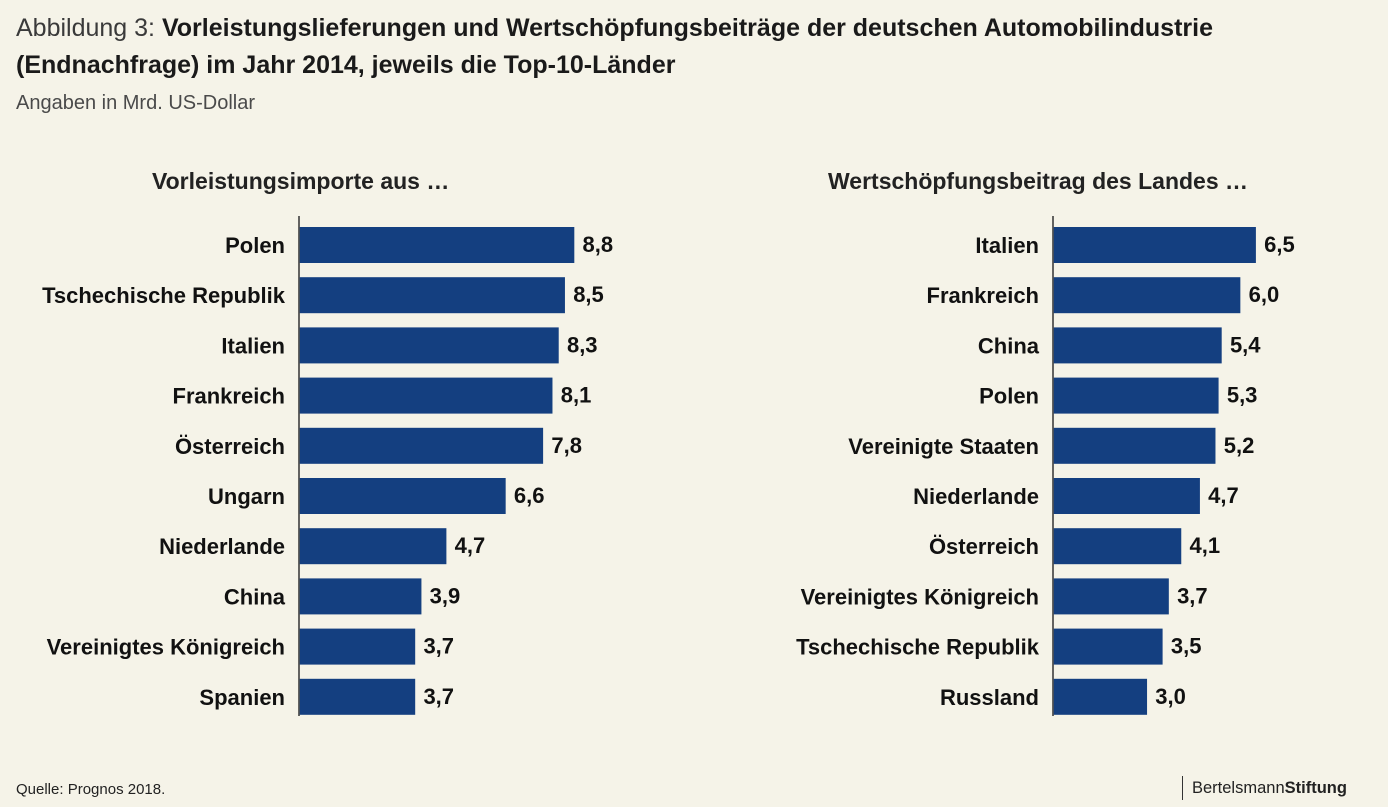 Image resolution: width=1388 pixels, height=807 pixels. Describe the element at coordinates (576, 395) in the screenshot. I see `left-value-label: 8,1` at that location.